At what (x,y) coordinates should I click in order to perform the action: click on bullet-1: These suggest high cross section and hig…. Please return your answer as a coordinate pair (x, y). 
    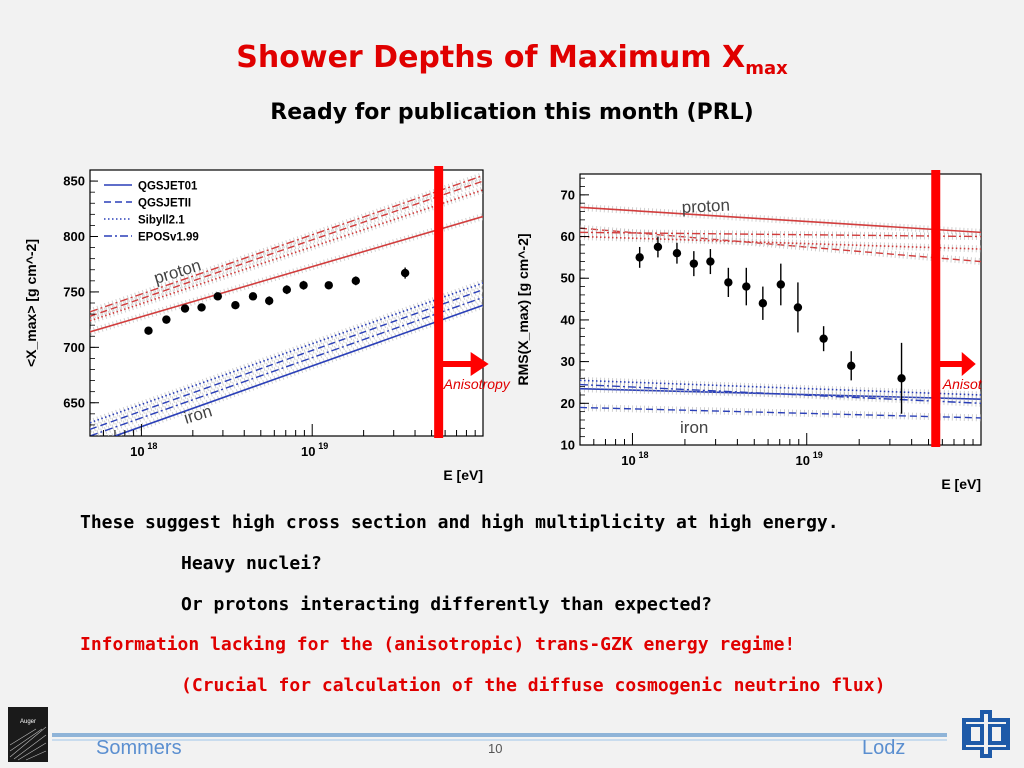
    Looking at the image, I should click on (459, 522).